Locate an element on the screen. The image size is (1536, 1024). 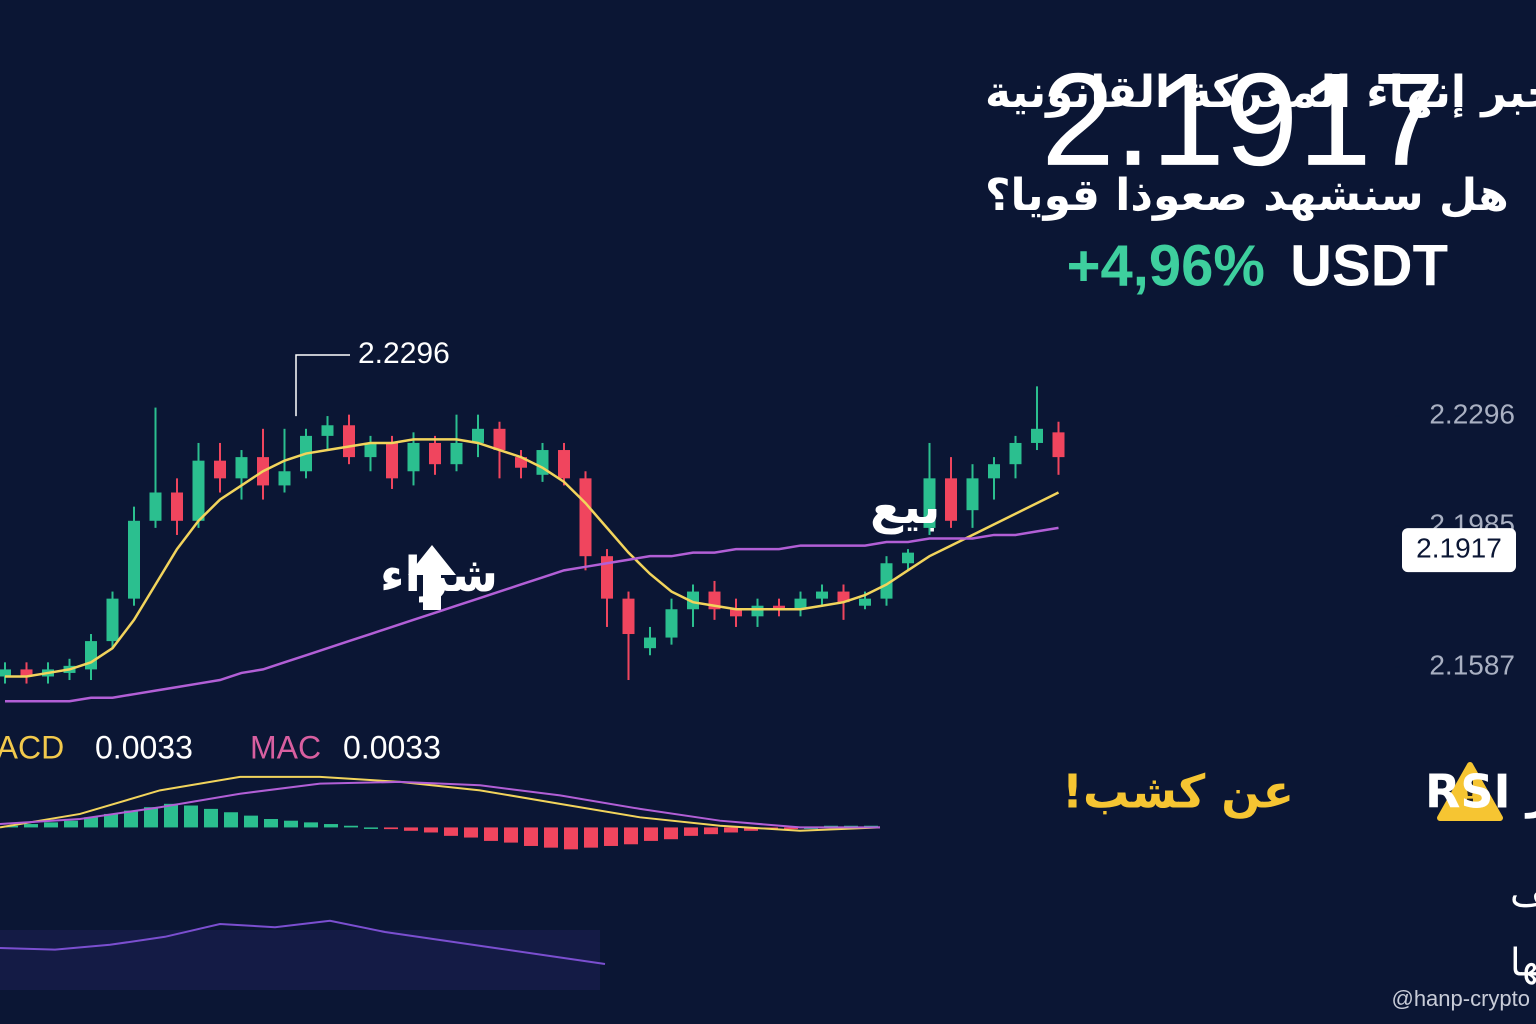
signal-label: MAC is located at coordinates (285, 747).